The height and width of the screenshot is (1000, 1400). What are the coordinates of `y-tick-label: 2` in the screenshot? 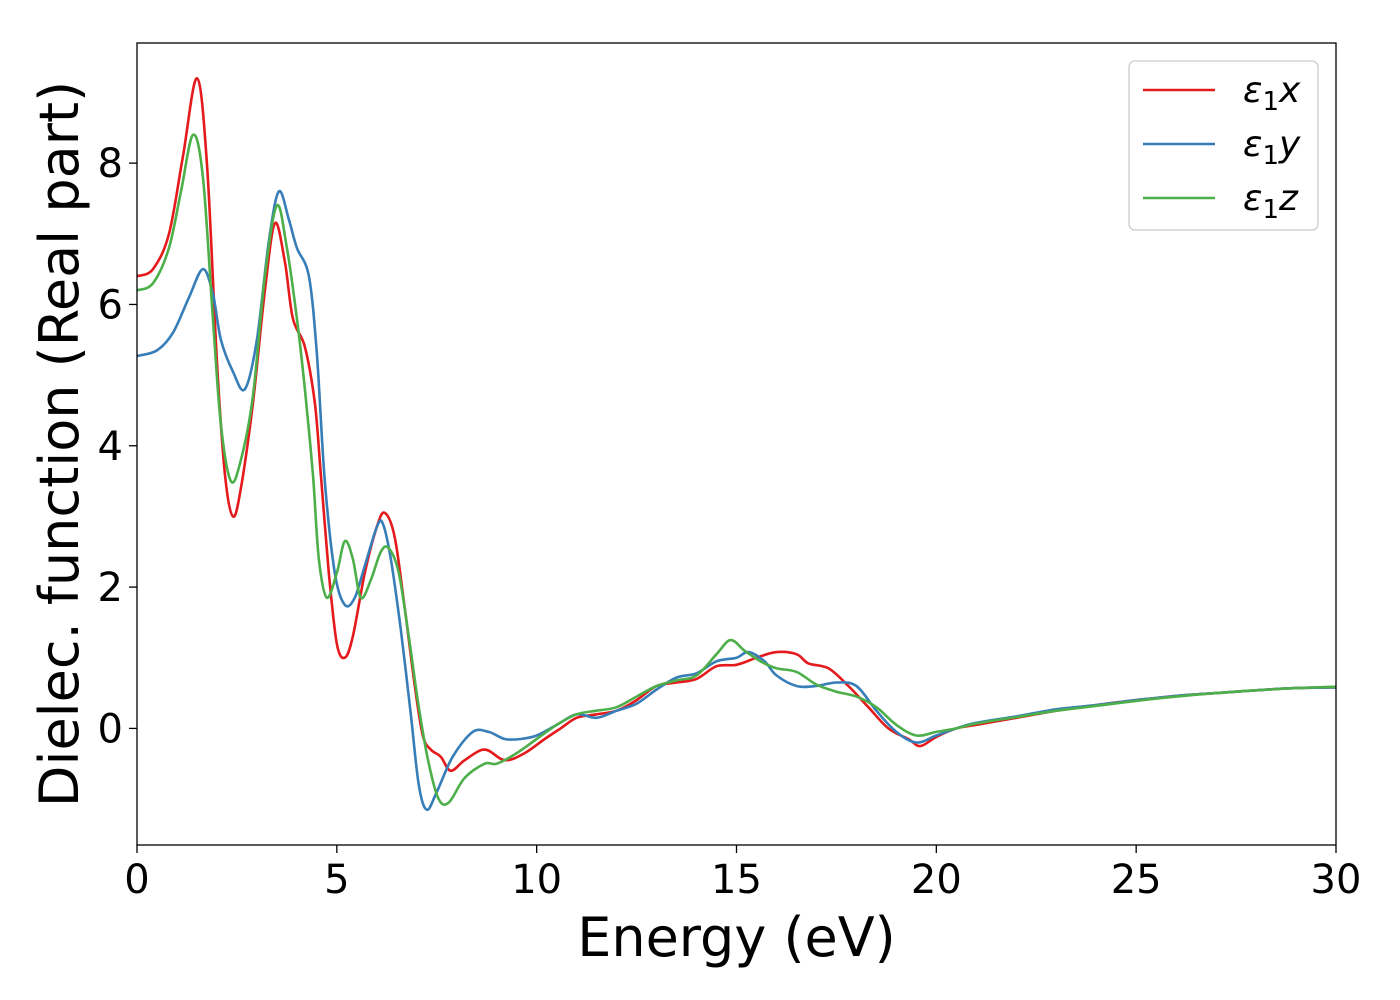 It's located at (110, 588).